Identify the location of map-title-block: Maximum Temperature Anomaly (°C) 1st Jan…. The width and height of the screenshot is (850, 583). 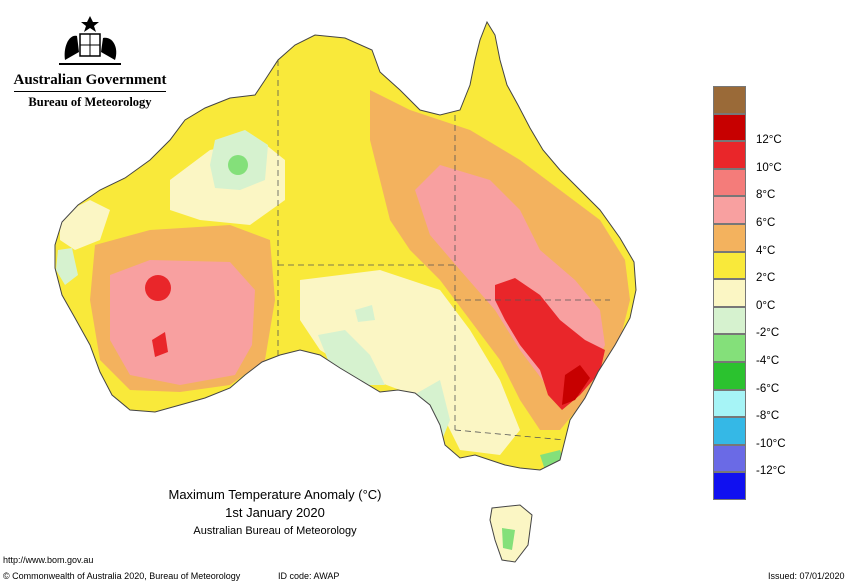
(275, 513).